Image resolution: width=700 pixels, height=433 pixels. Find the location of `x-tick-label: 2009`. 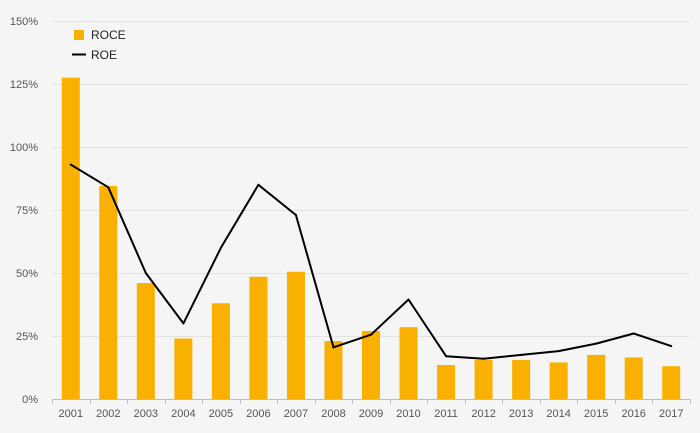

x-tick-label: 2009 is located at coordinates (371, 414).